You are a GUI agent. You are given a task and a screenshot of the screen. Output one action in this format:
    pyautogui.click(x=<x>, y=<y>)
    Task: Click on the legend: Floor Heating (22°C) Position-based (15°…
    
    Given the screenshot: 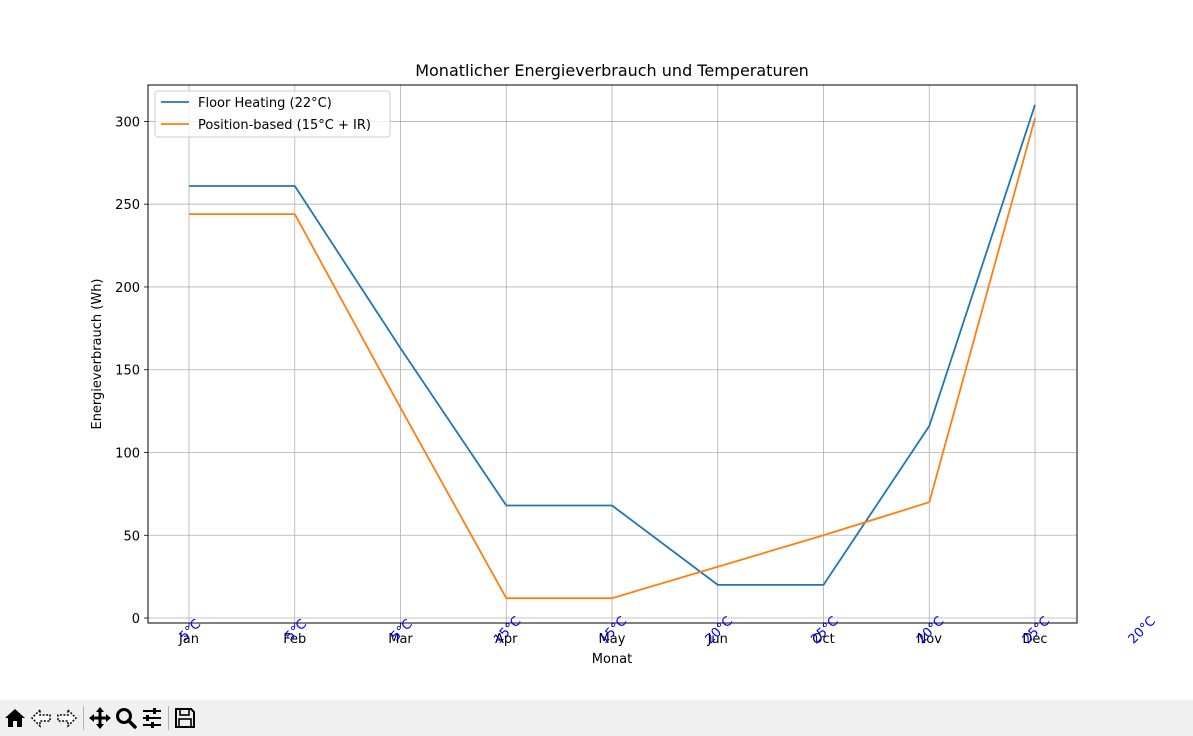 What is the action you would take?
    pyautogui.click(x=272, y=114)
    